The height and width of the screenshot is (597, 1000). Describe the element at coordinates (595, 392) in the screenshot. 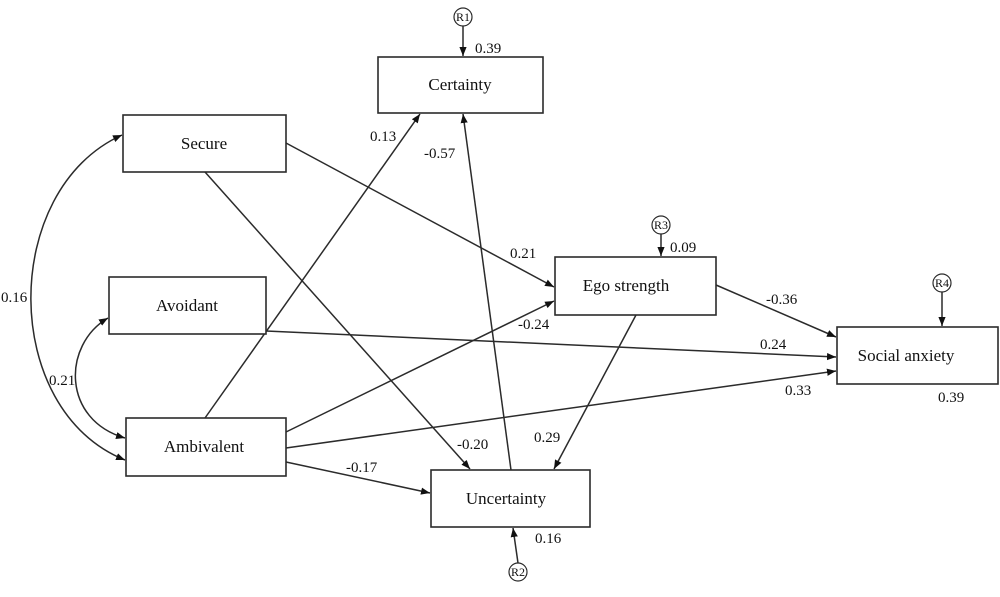

I see `path-ego-uncertainty` at that location.